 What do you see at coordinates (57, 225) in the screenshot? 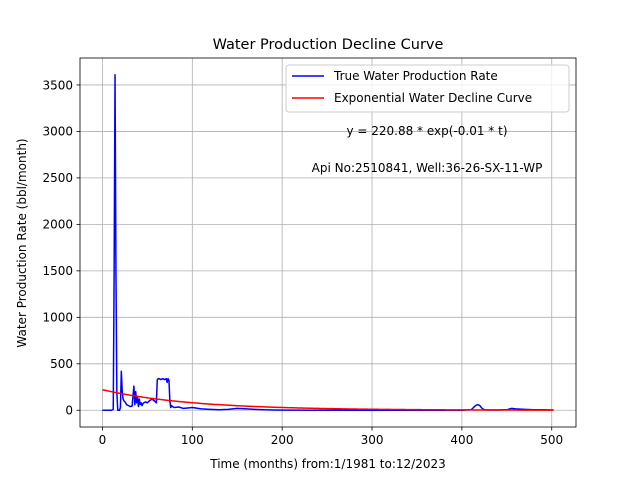
I see `y-tick-label: 2000` at bounding box center [57, 225].